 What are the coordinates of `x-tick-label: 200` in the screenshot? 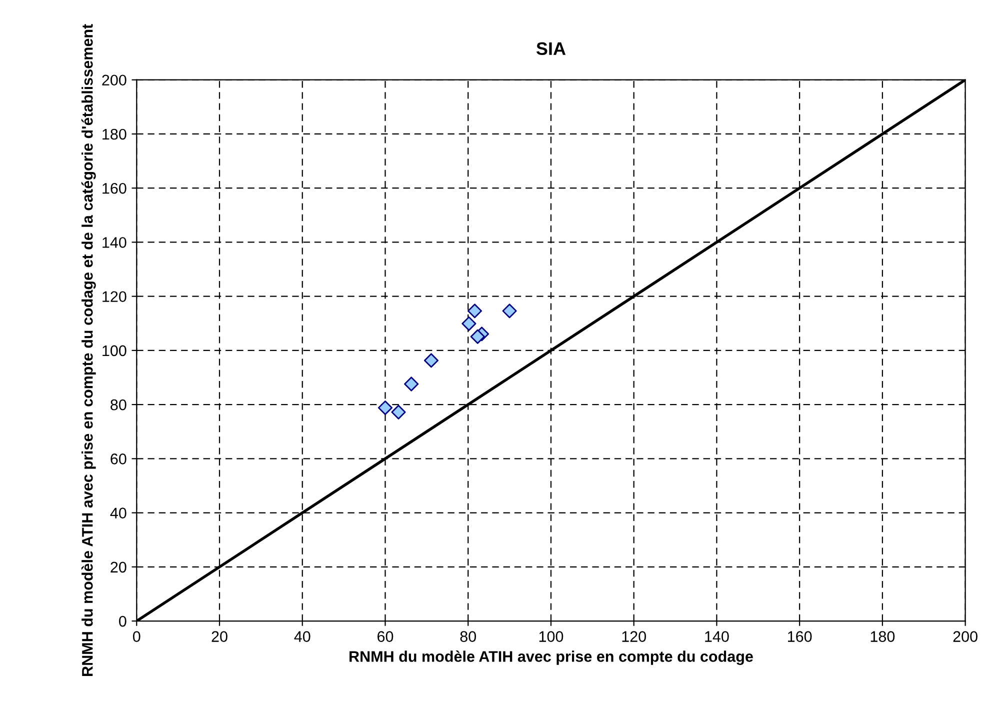 It's located at (965, 636).